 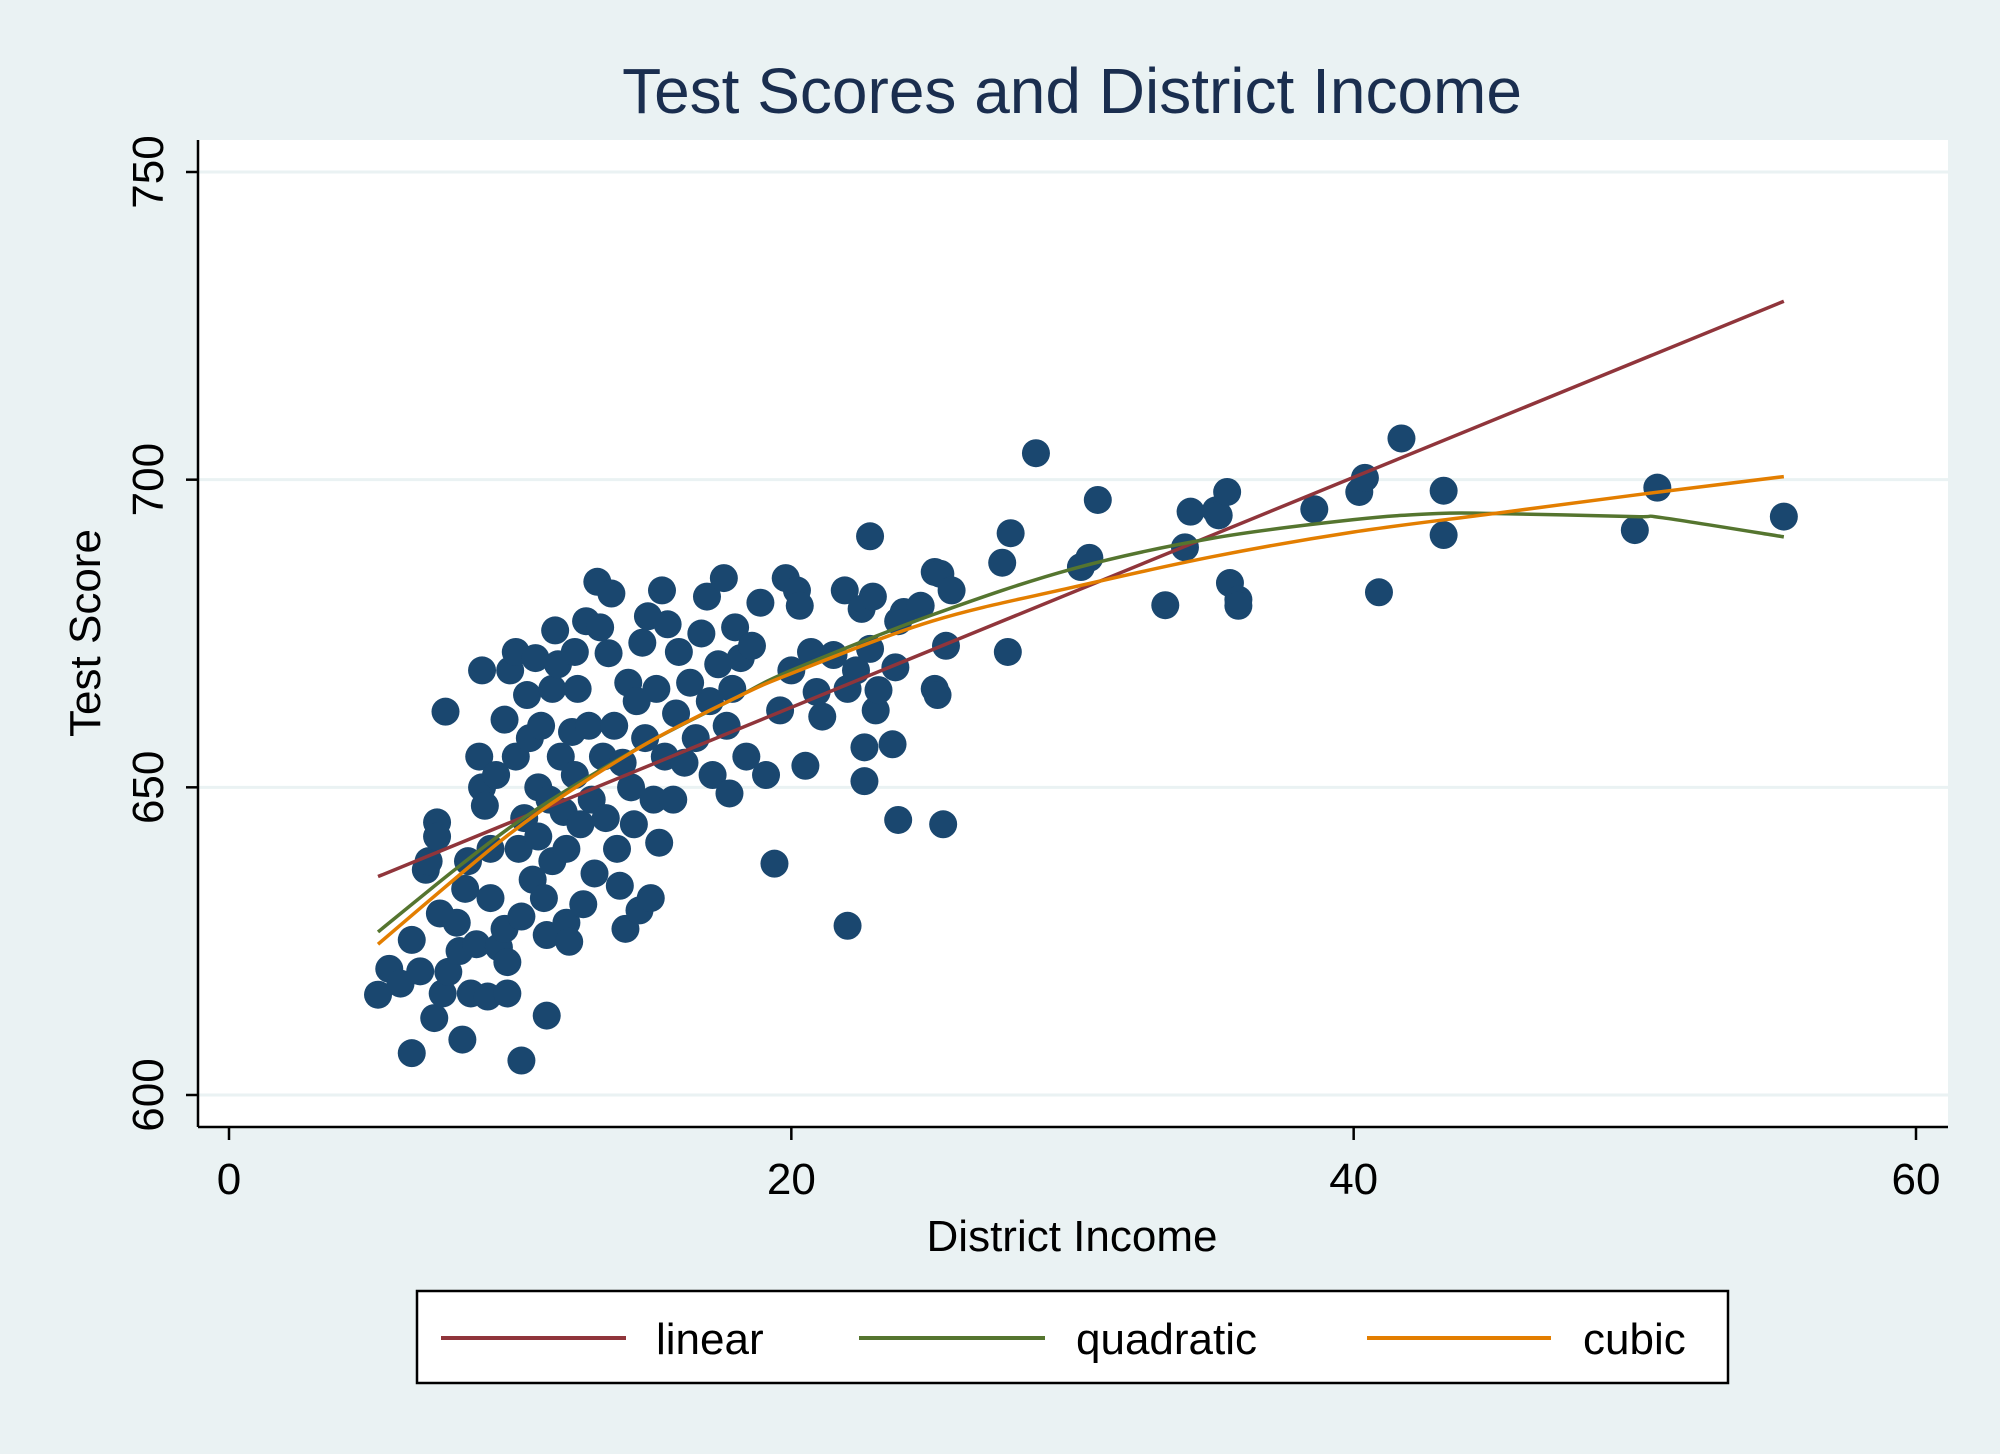 What do you see at coordinates (1634, 1339) in the screenshot?
I see `legend-label-cubic: cubic` at bounding box center [1634, 1339].